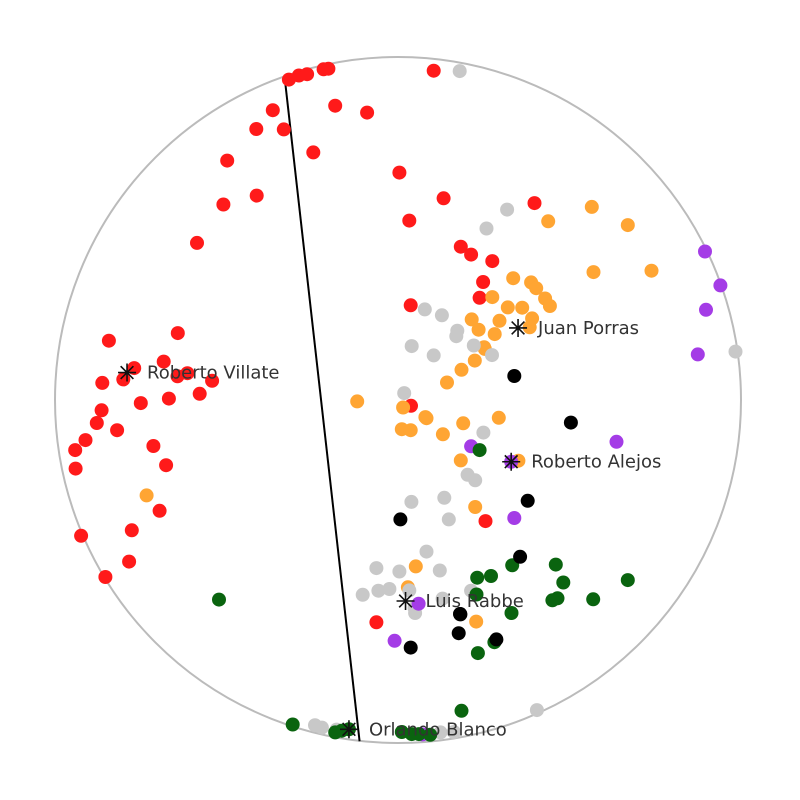 Image resolution: width=800 pixels, height=800 pixels. Describe the element at coordinates (475, 601) in the screenshot. I see `star-label-3: Luis Rabbe` at that location.